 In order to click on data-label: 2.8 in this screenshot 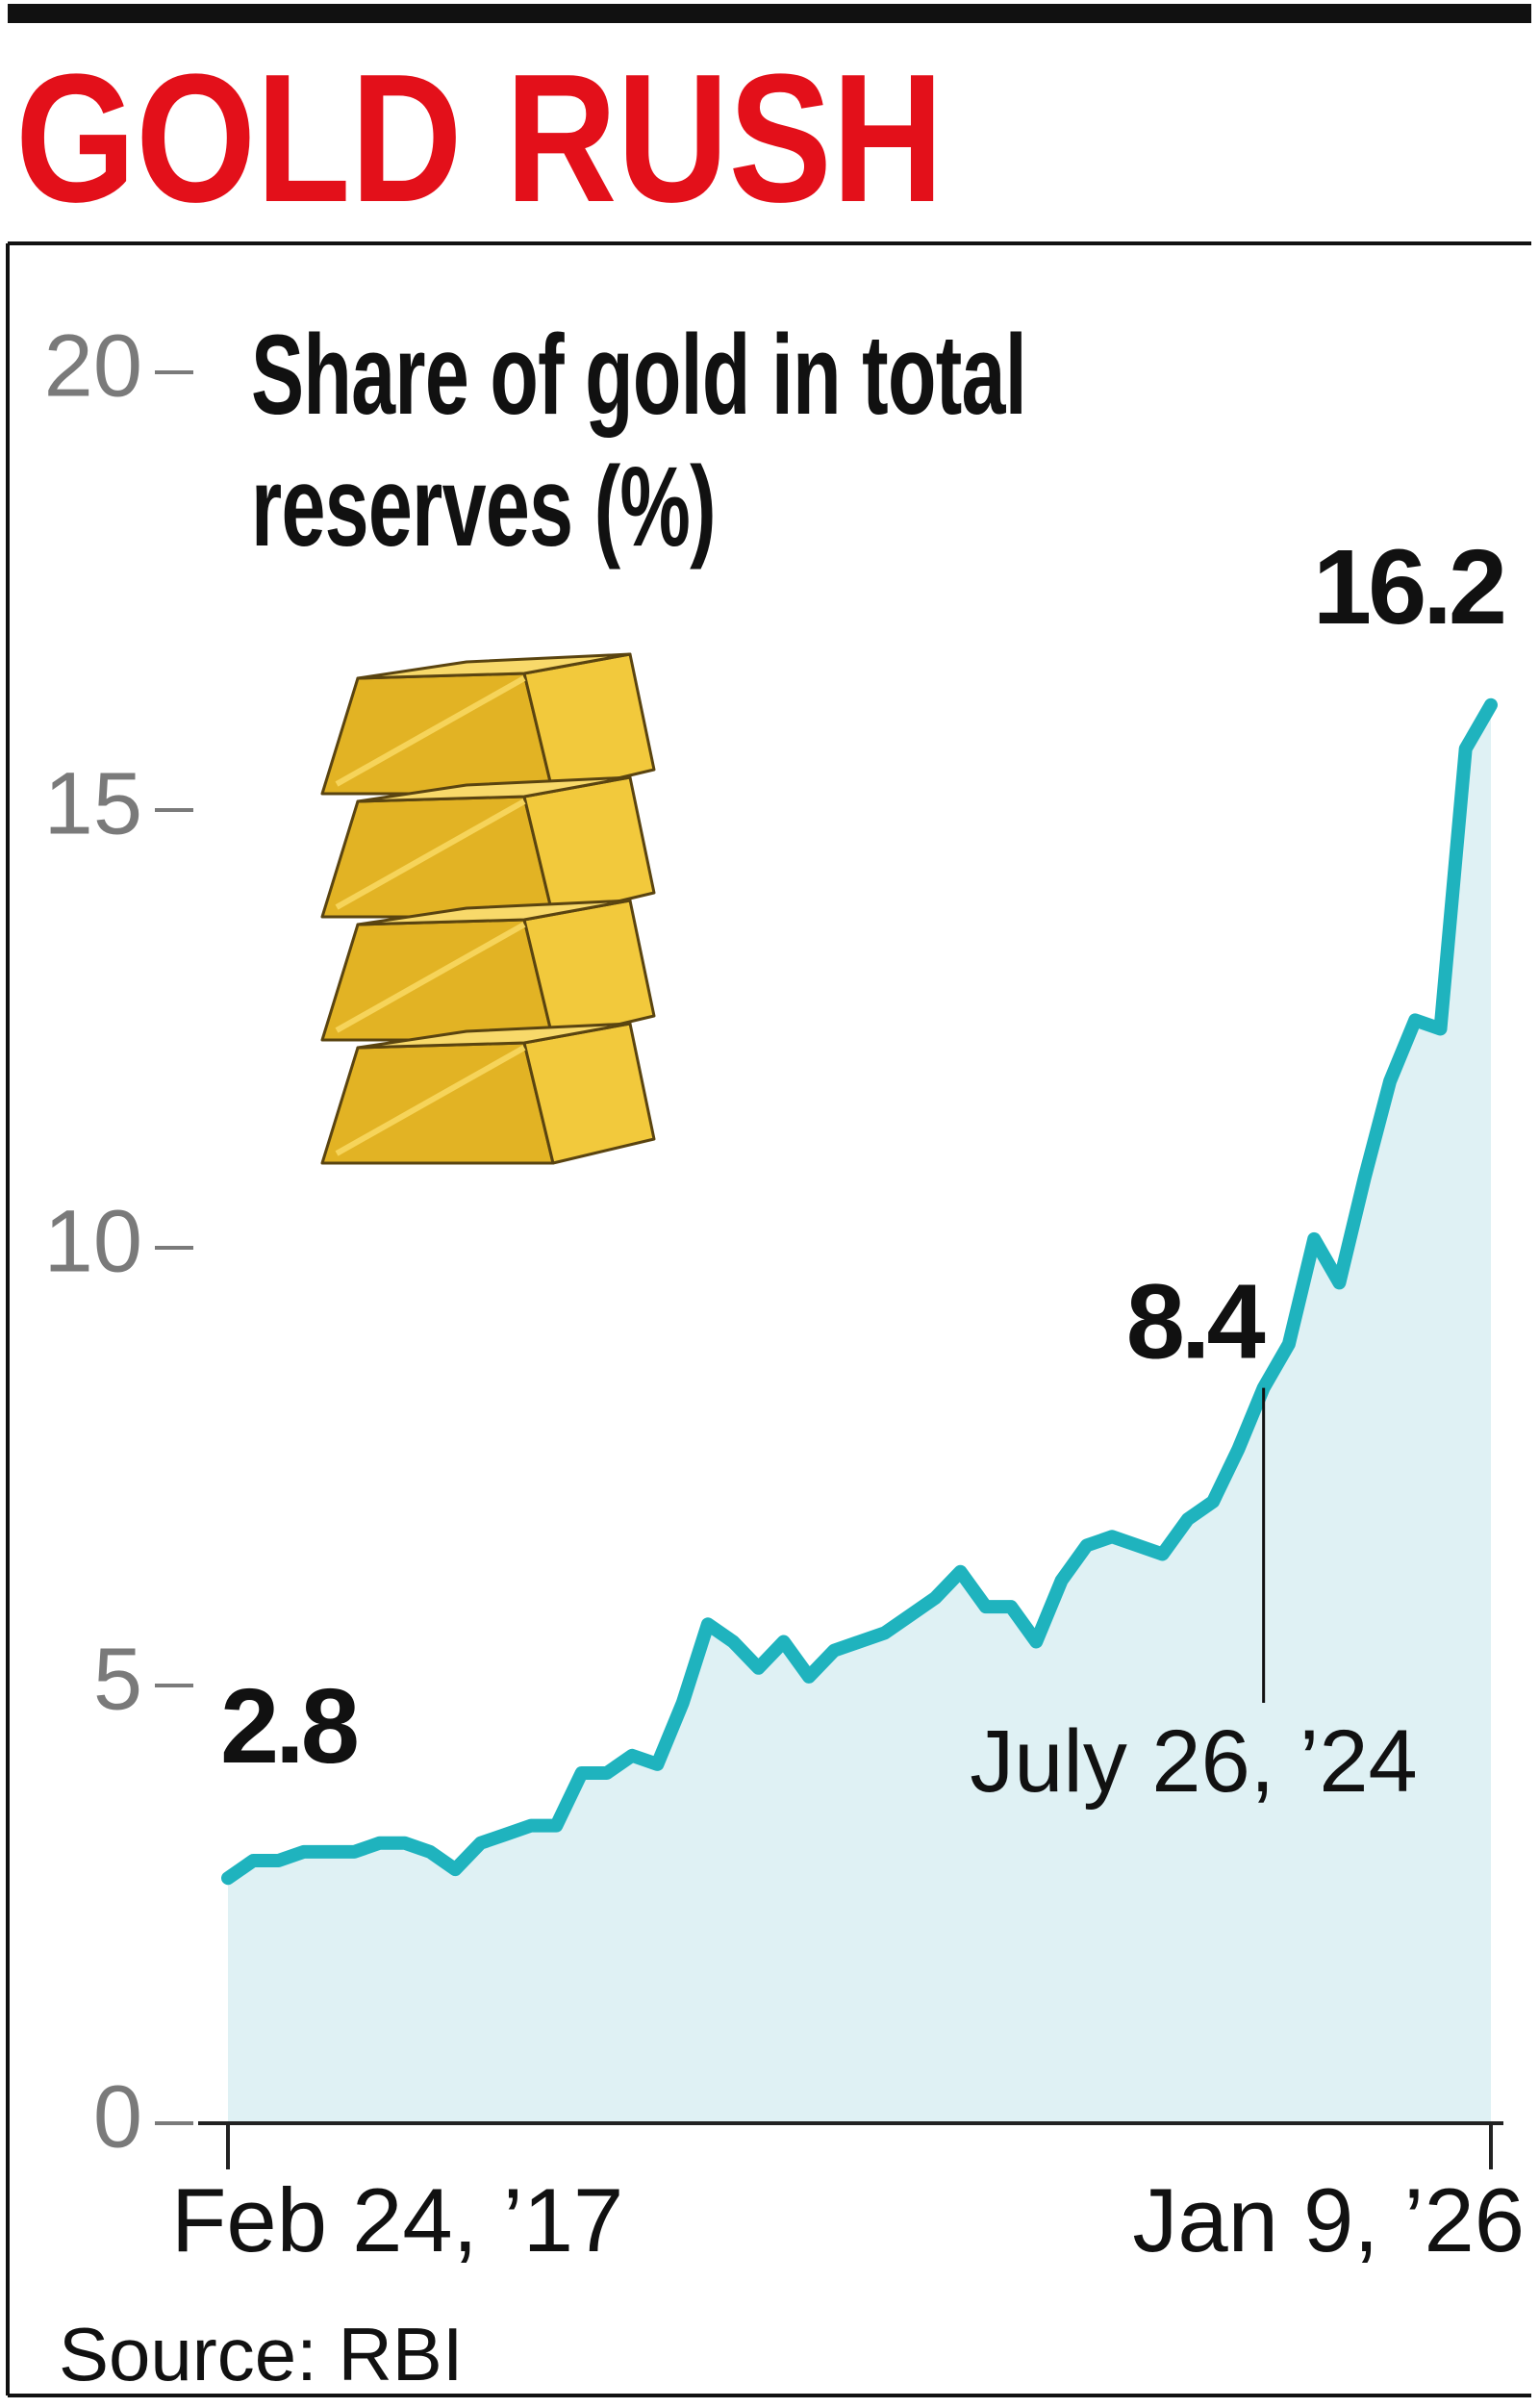, I will do `click(288, 1726)`.